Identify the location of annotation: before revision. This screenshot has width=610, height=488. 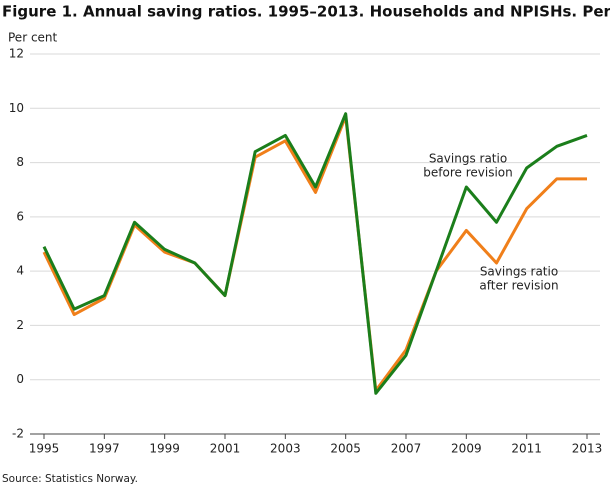
(467, 173).